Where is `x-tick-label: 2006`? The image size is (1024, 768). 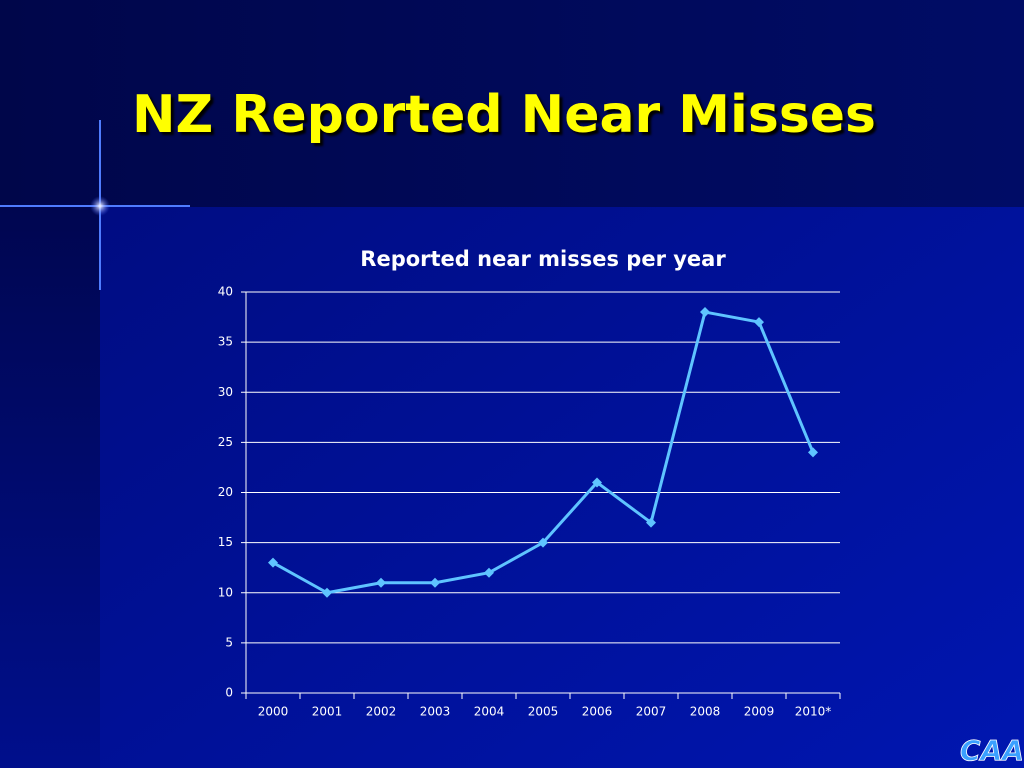 x-tick-label: 2006 is located at coordinates (597, 712).